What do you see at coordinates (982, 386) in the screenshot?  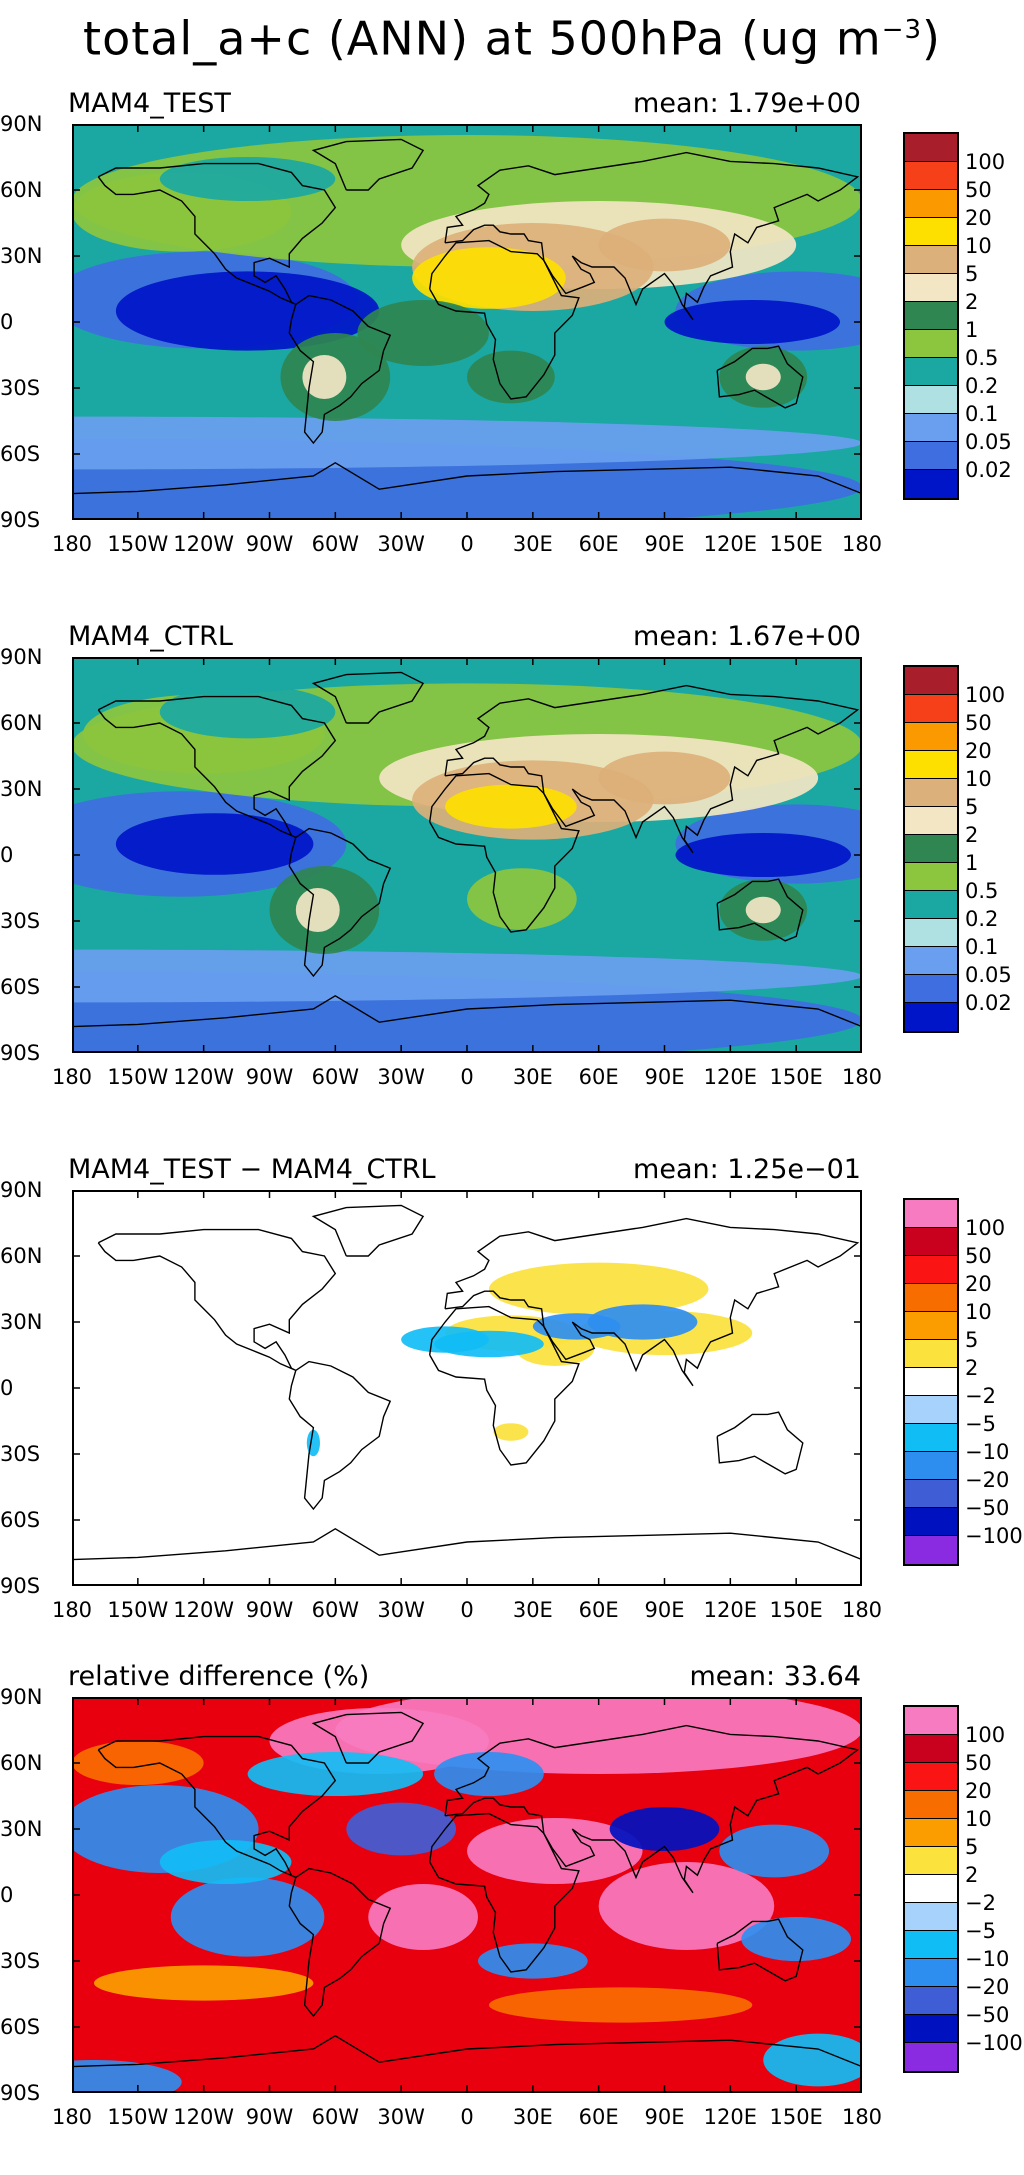 I see `colorbar-label: 0.2` at bounding box center [982, 386].